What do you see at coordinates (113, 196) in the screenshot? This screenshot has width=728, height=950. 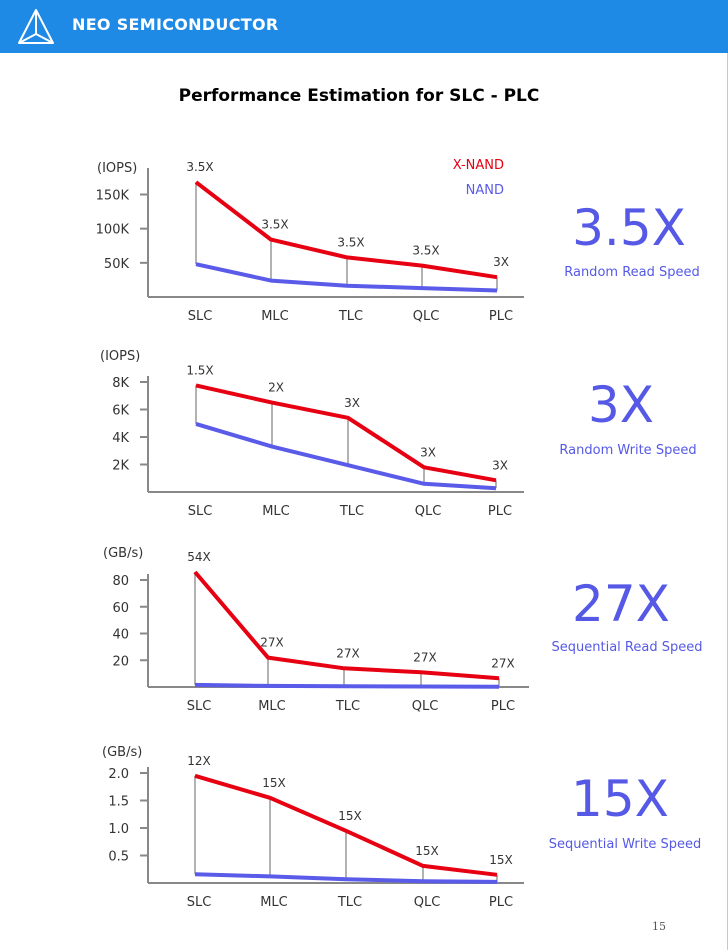 I see `y-tick-label: 150K` at bounding box center [113, 196].